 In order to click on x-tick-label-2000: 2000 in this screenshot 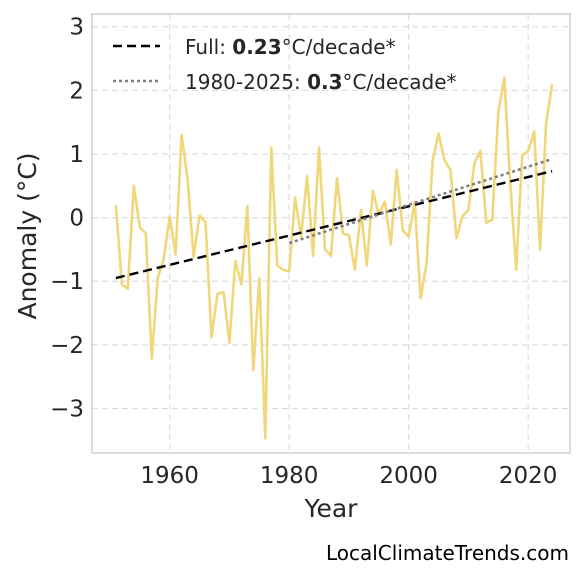, I will do `click(408, 476)`.